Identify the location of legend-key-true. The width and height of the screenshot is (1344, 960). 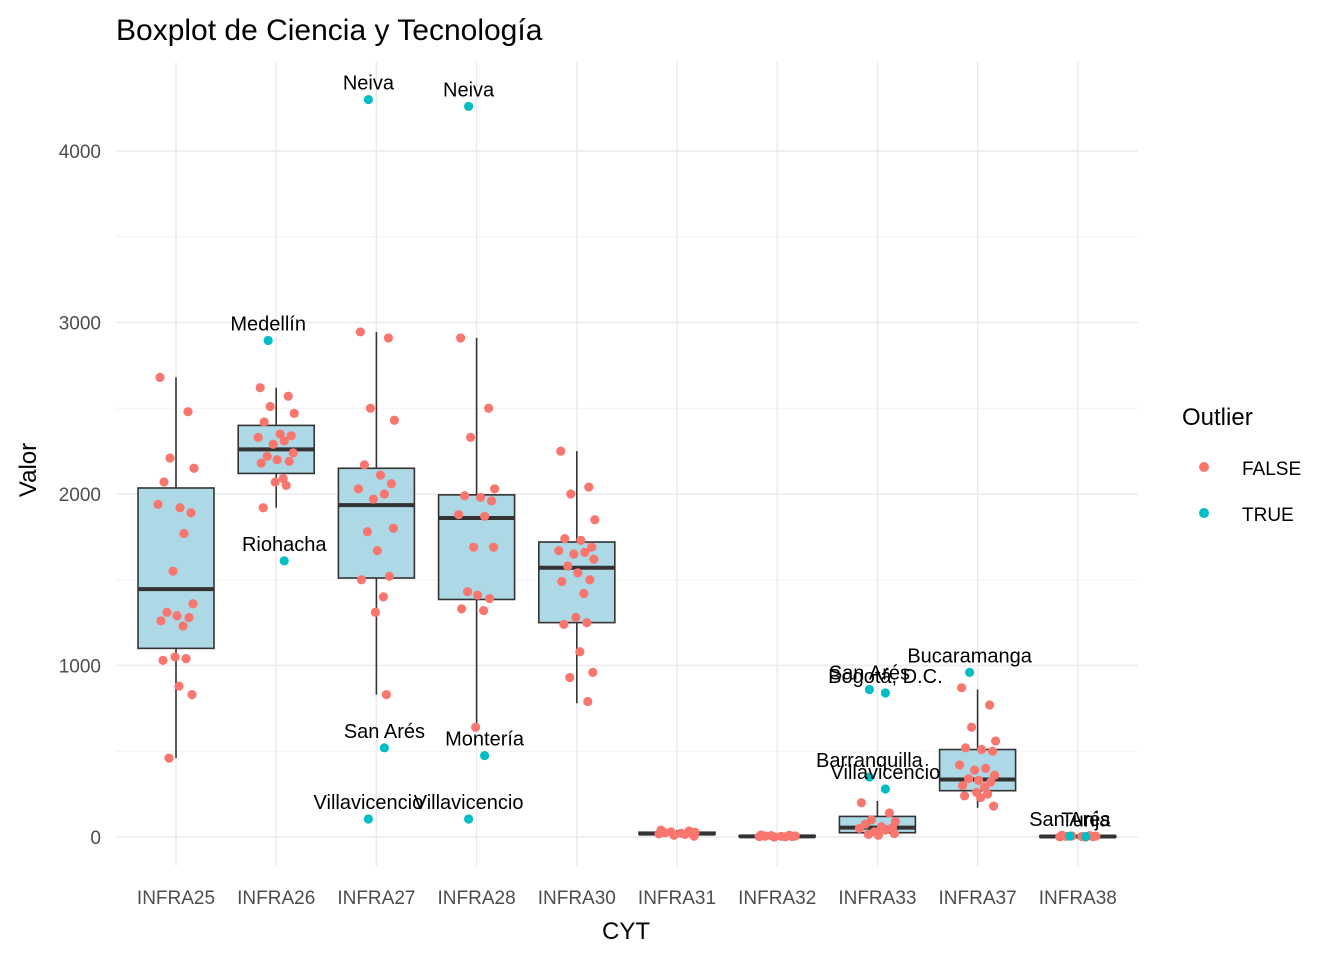
(1204, 513).